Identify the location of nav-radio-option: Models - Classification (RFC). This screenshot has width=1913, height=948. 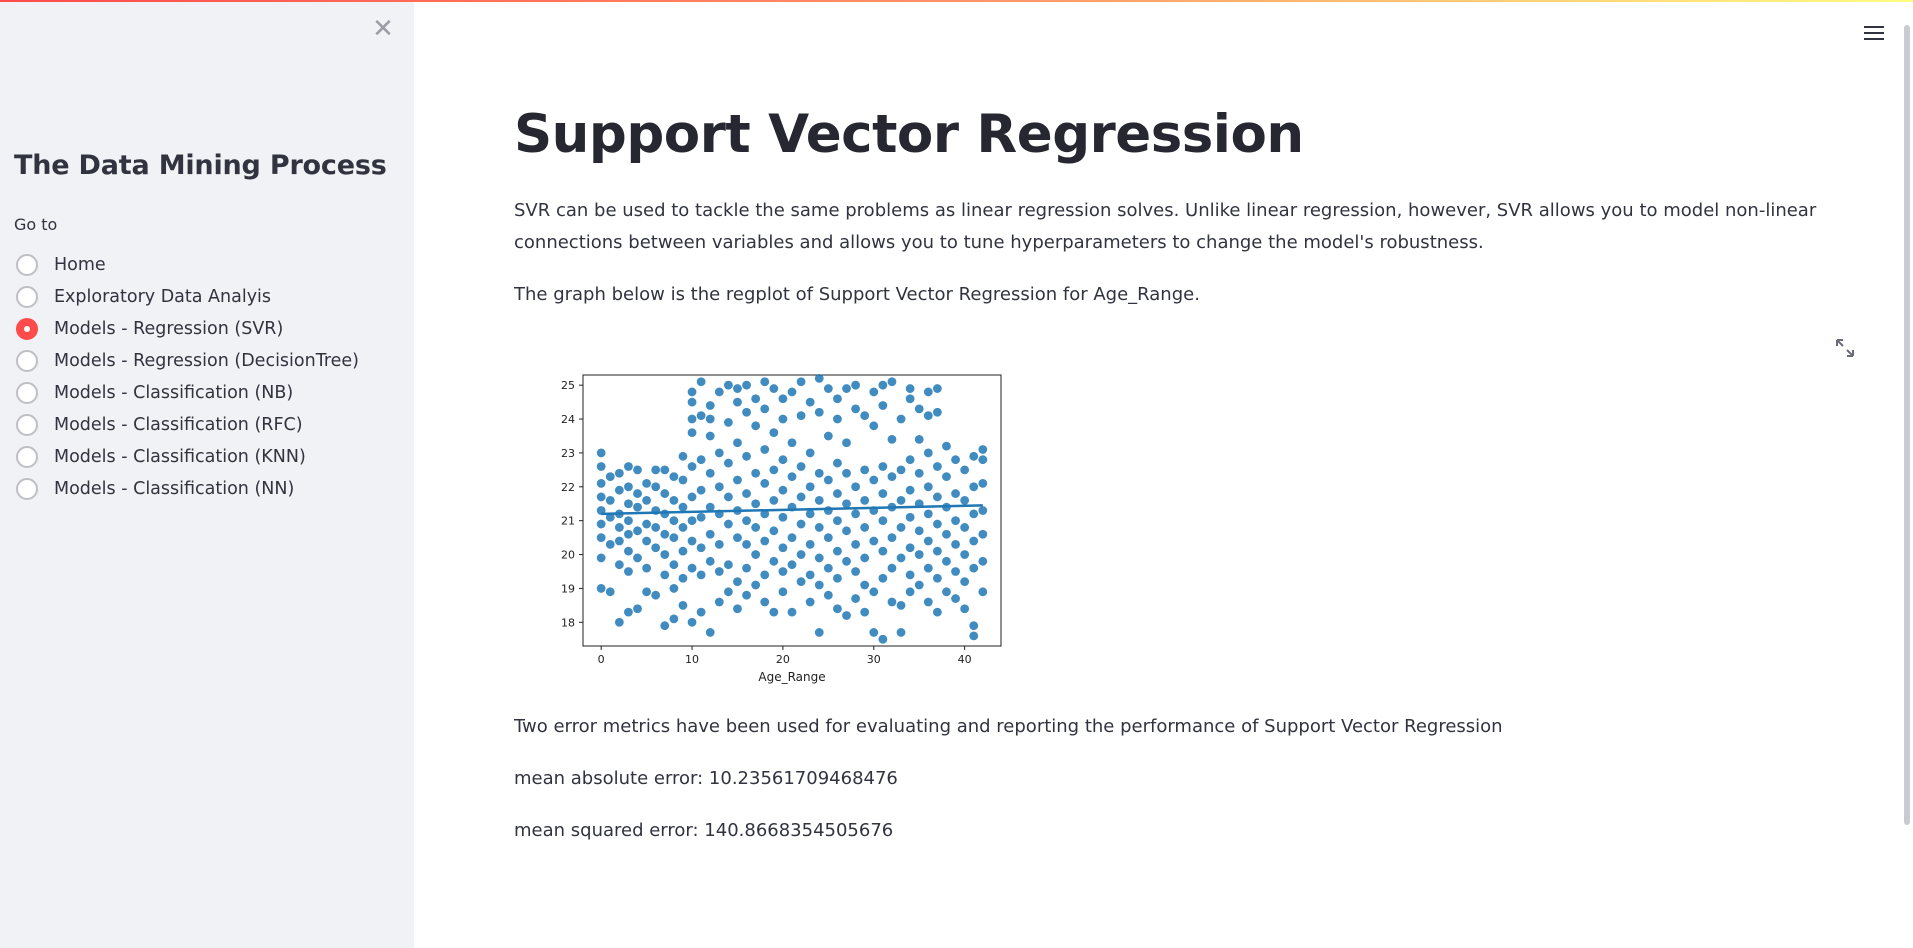
(187, 425).